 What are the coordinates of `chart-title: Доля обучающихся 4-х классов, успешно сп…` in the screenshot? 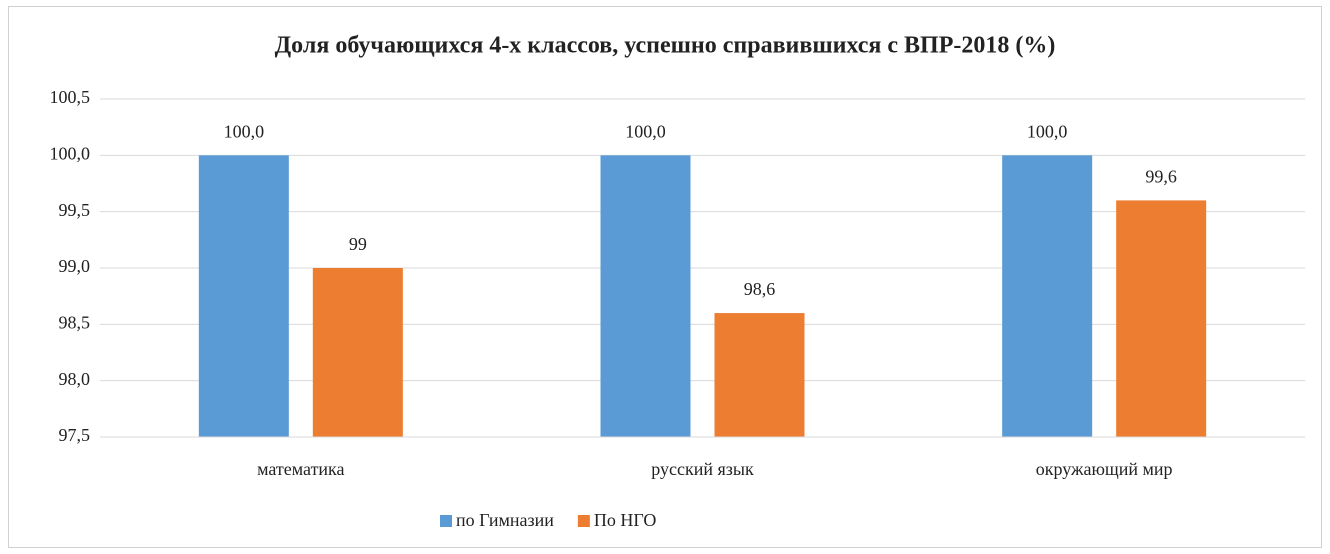 It's located at (665, 46).